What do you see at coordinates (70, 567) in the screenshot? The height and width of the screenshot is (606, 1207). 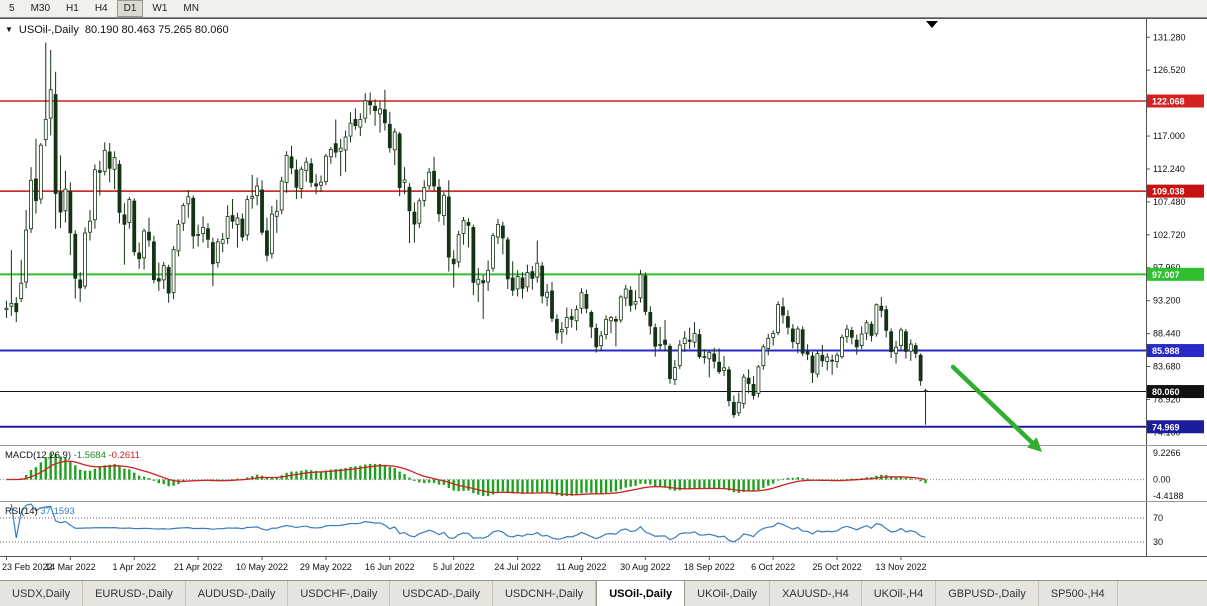 I see `svg-text: 14 Mar 2022` at bounding box center [70, 567].